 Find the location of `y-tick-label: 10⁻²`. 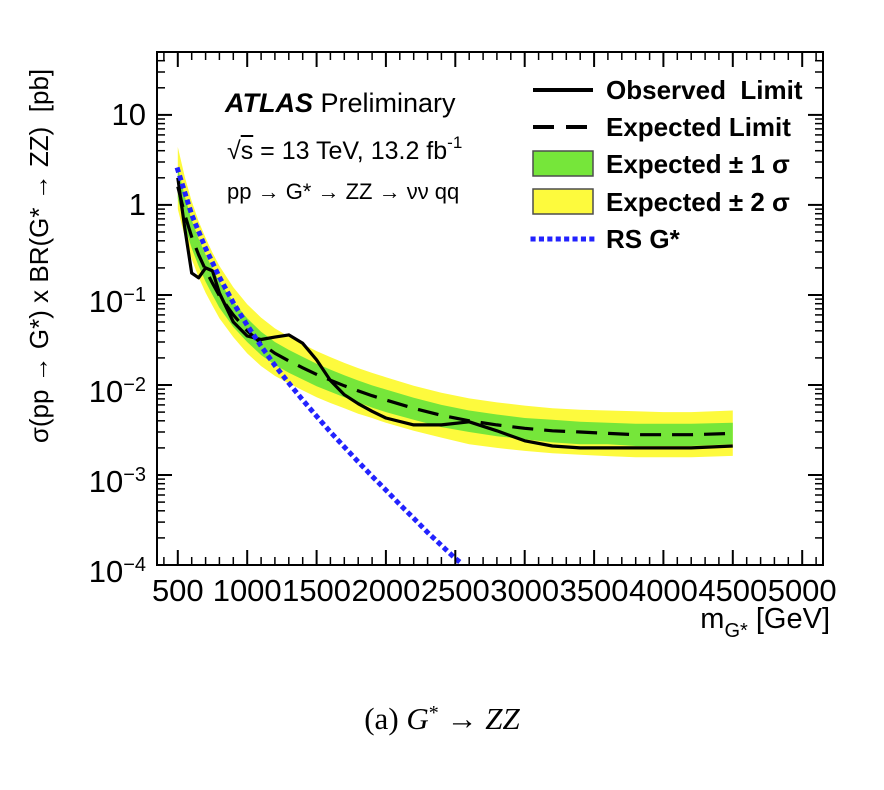

y-tick-label: 10⁻² is located at coordinates (117, 391).